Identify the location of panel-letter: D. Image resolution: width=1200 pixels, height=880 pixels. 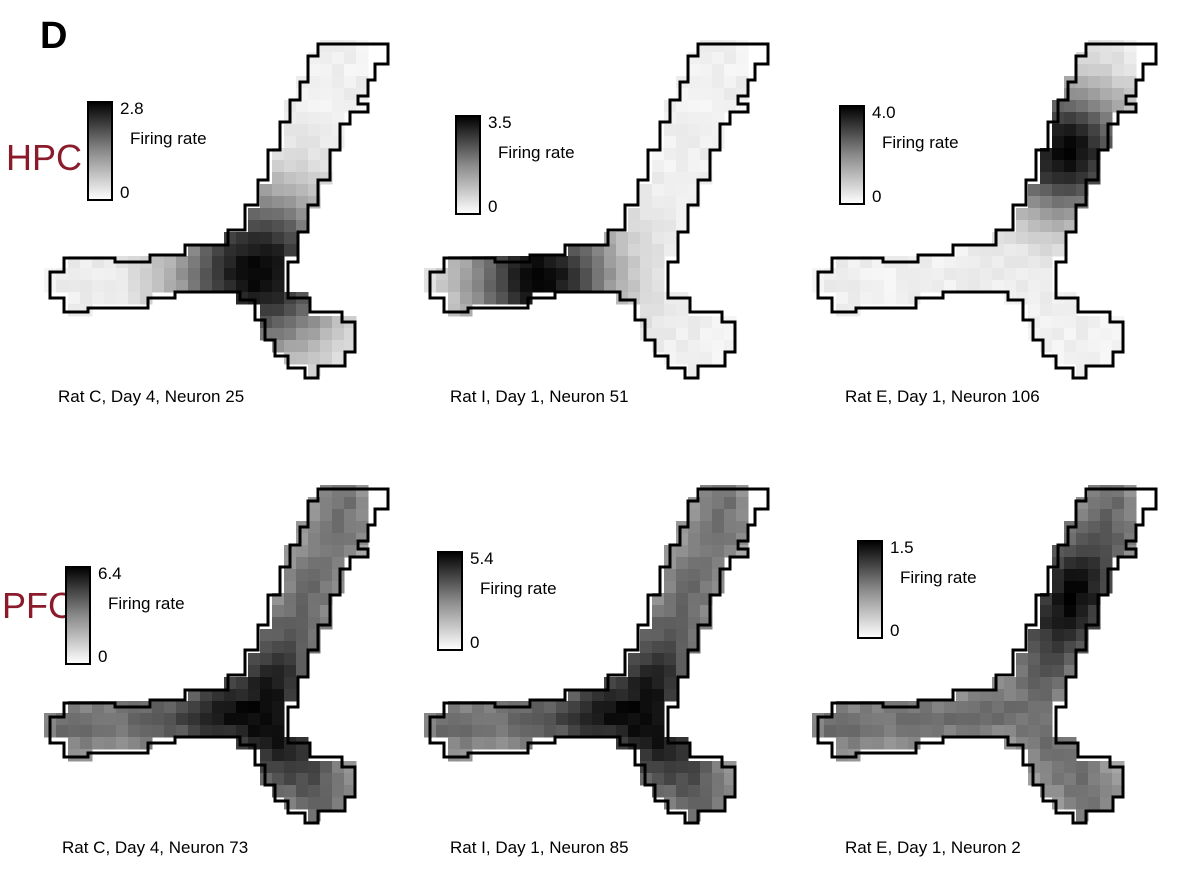
(53, 36).